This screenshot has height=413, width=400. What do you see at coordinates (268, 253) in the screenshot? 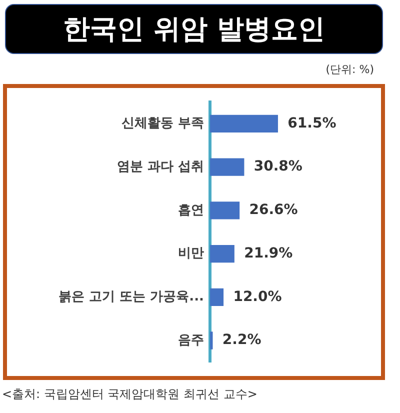
I see `data-label: 21.9%` at bounding box center [268, 253].